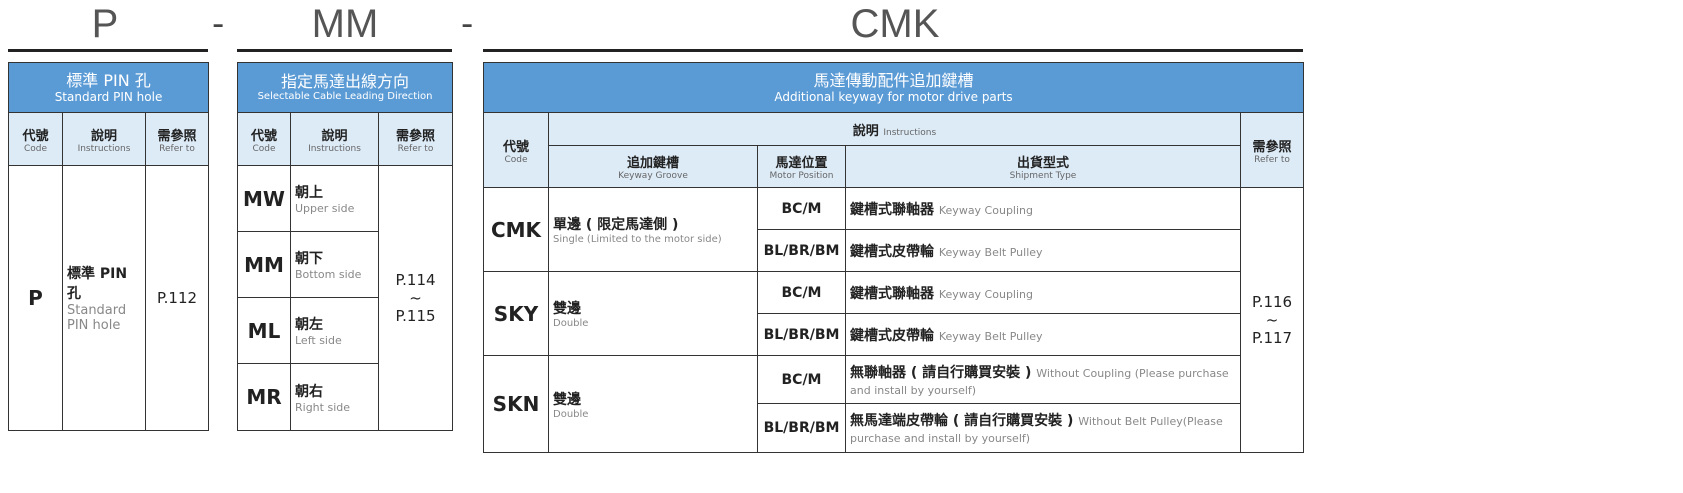 The height and width of the screenshot is (493, 1683). Describe the element at coordinates (108, 87) in the screenshot. I see `table-header: 標準 PIN 孔 Standard PIN hole` at that location.